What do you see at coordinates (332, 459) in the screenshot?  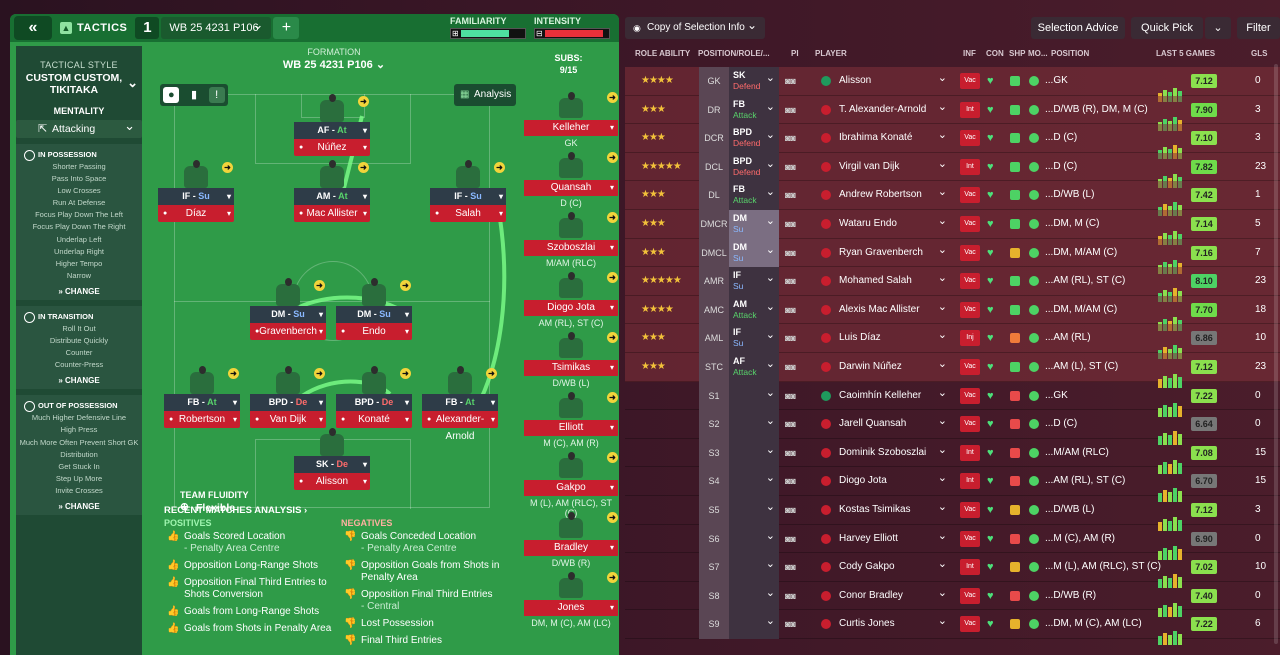 I see `pitch-player: SK - DeAlisson` at bounding box center [332, 459].